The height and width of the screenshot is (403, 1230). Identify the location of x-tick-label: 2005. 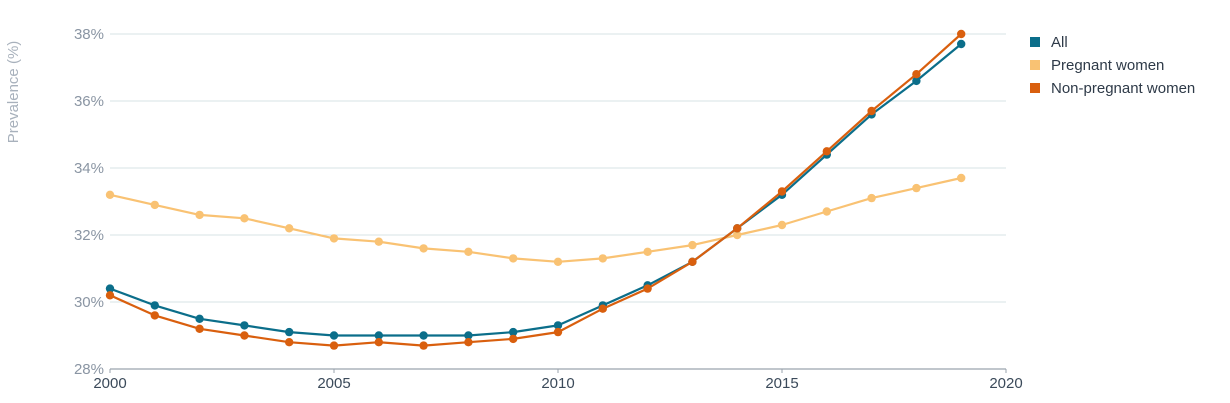
(333, 383).